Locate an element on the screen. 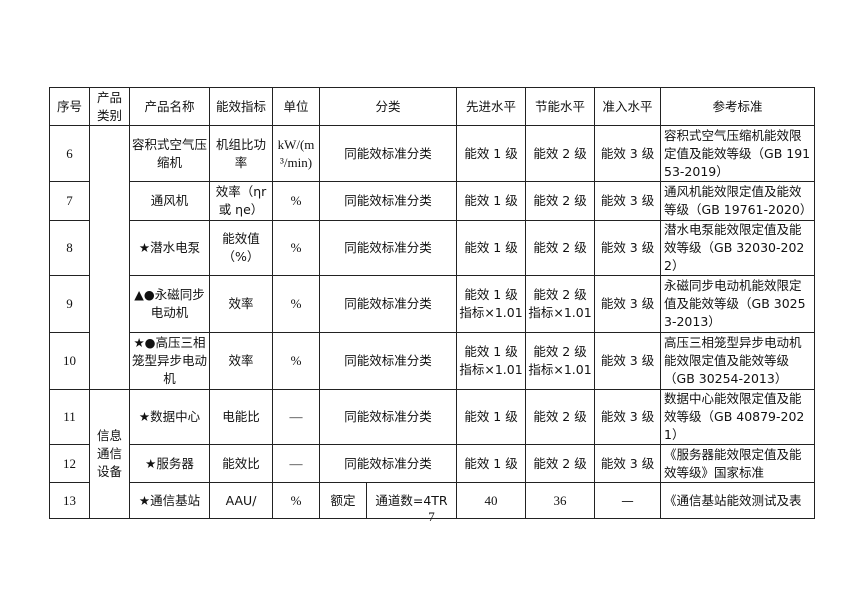 This screenshot has width=863, height=599. product-name: ★数据中心 is located at coordinates (169, 417).